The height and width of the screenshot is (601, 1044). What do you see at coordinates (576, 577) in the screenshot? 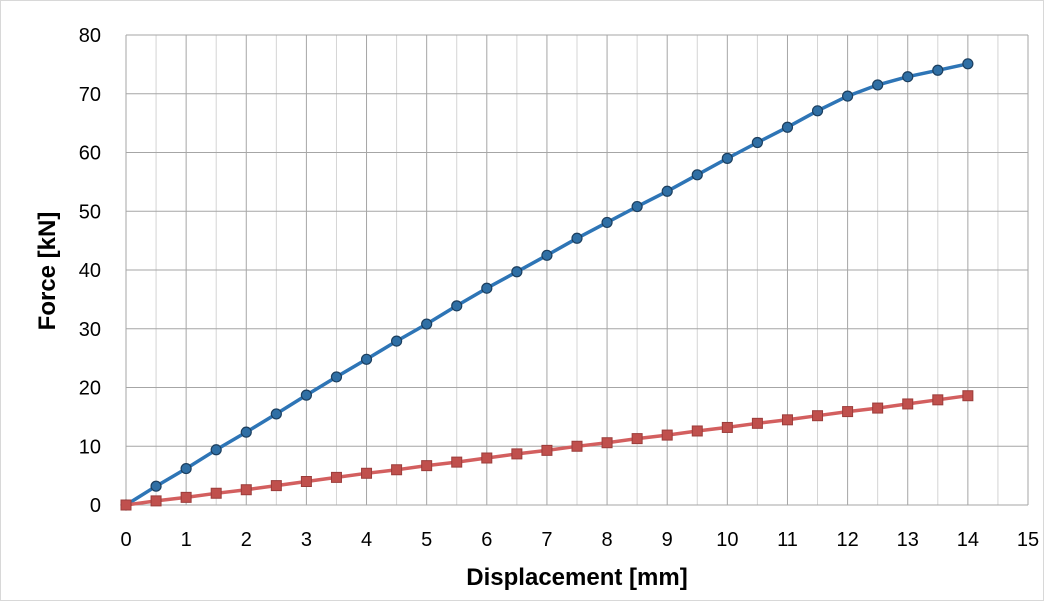
I see `x-axis-title: Displacement [mm]` at bounding box center [576, 577].